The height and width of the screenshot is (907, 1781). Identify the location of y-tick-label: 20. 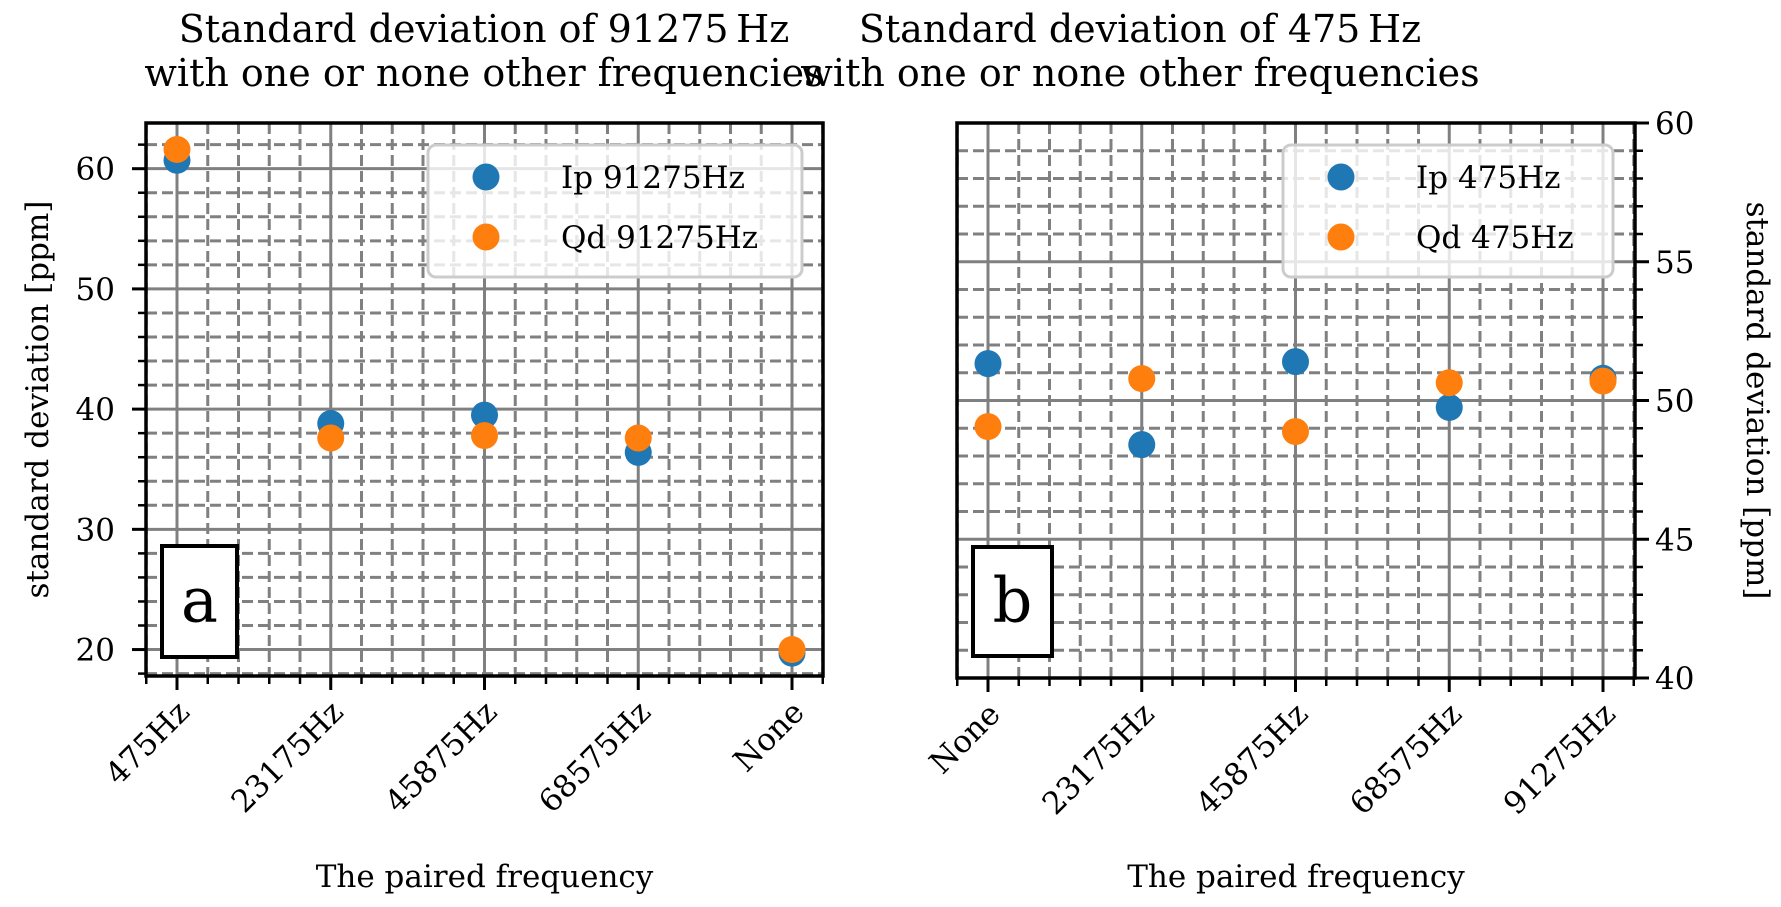
(95, 651).